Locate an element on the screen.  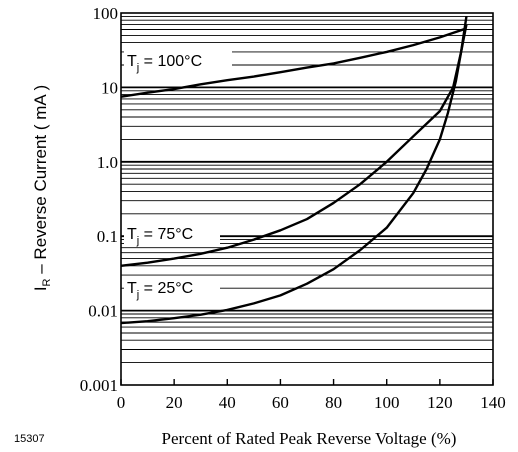
x-tick-label: 0 is located at coordinates (121, 402).